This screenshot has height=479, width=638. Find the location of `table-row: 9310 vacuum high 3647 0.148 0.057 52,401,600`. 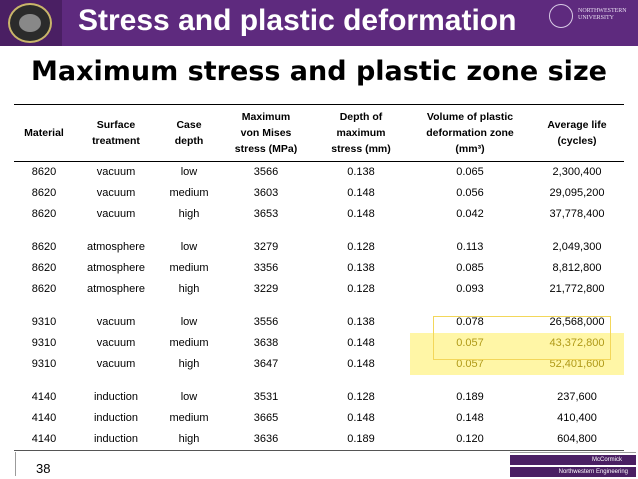

table-row: 9310 vacuum high 3647 0.148 0.057 52,401,600 is located at coordinates (319, 364).